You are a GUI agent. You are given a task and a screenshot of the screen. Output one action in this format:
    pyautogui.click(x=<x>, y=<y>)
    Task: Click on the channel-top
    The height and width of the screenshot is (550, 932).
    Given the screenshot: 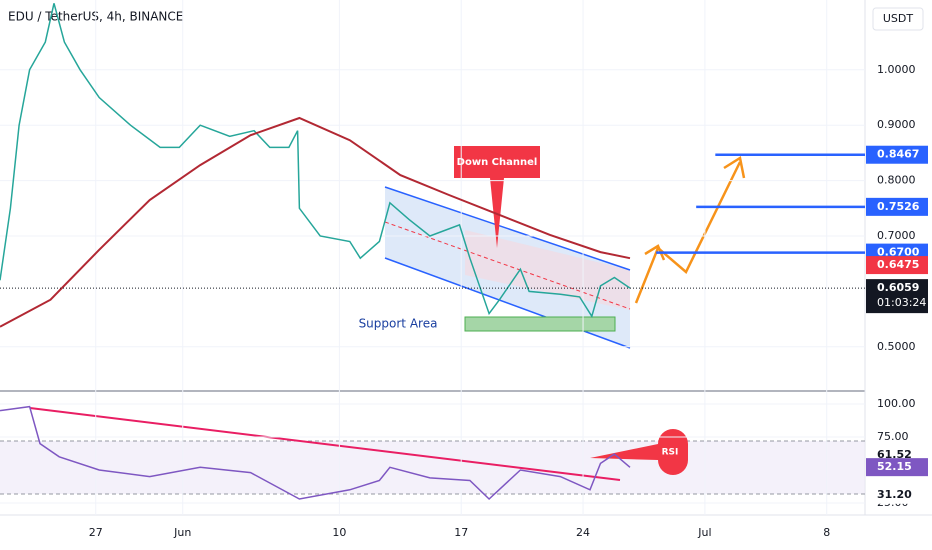 What is the action you would take?
    pyautogui.click(x=507, y=228)
    